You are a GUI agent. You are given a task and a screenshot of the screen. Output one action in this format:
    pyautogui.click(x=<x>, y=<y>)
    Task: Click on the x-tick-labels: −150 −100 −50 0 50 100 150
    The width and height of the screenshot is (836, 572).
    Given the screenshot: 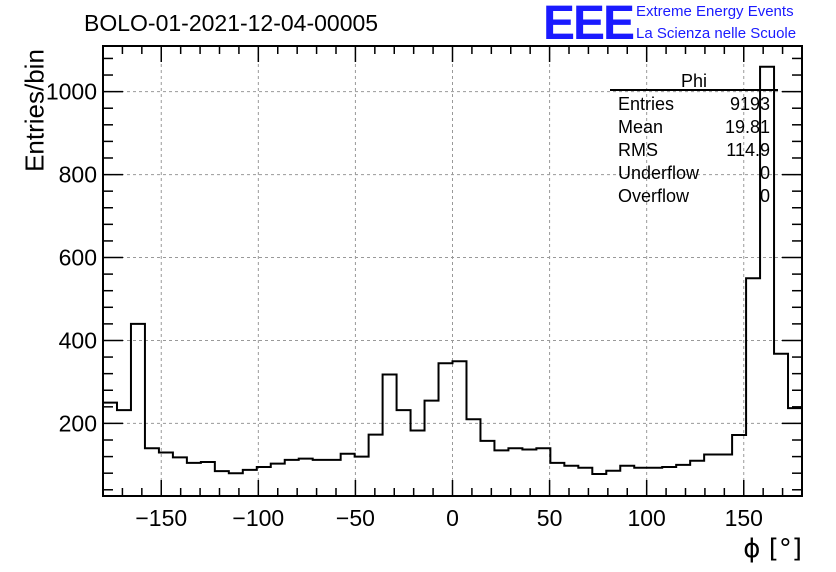 What is the action you would take?
    pyautogui.click(x=449, y=518)
    